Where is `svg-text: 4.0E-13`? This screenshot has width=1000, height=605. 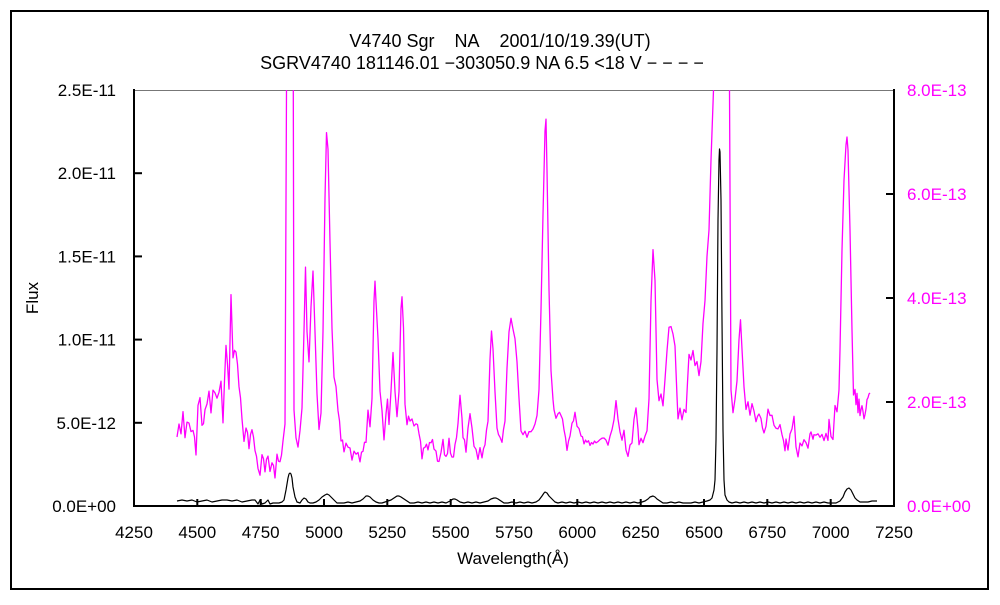 svg-text: 4.0E-13 is located at coordinates (937, 298).